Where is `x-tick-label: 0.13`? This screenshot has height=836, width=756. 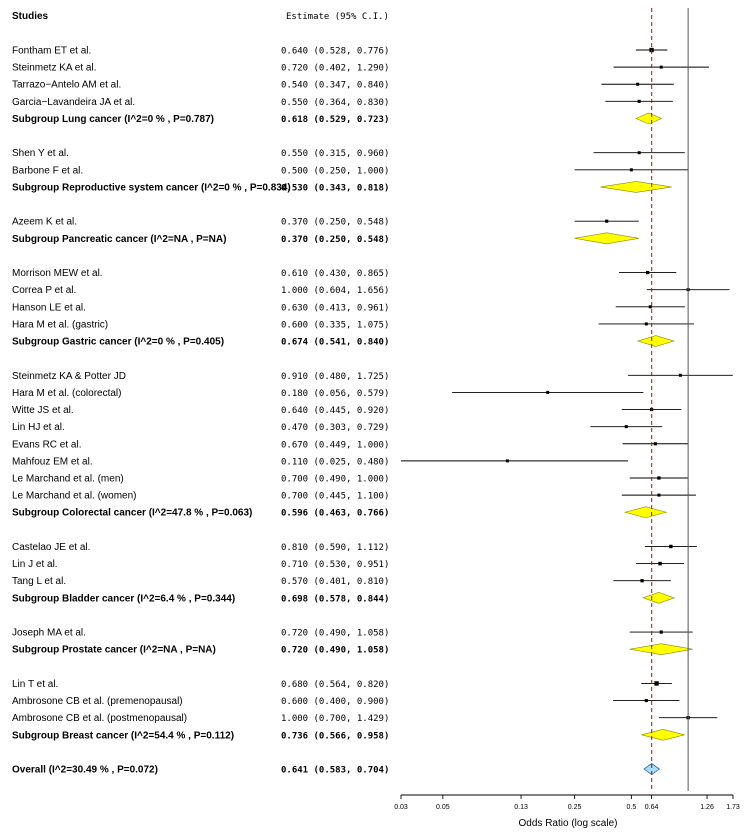 x-tick-label: 0.13 is located at coordinates (521, 807).